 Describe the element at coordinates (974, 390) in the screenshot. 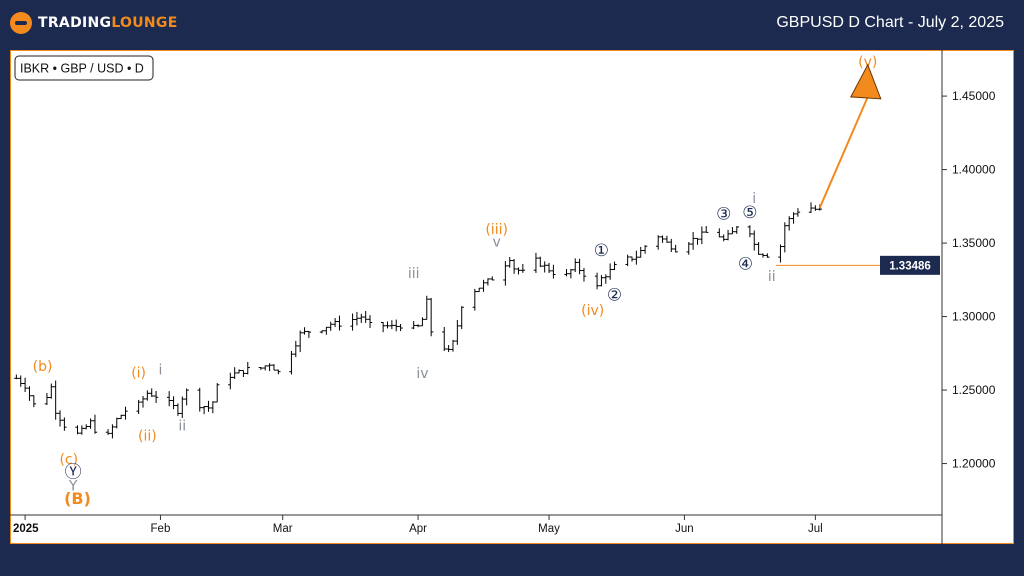

I see `y-tick-label: 1.25000` at that location.